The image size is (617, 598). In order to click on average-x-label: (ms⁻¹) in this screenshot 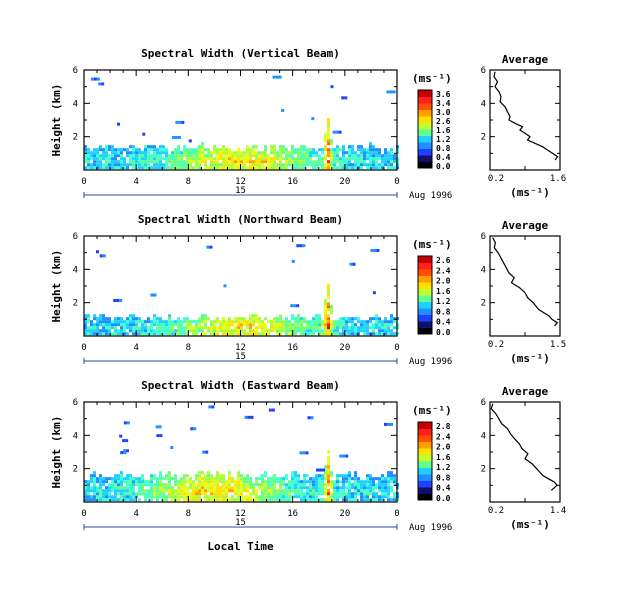, I will do `click(530, 358)`.